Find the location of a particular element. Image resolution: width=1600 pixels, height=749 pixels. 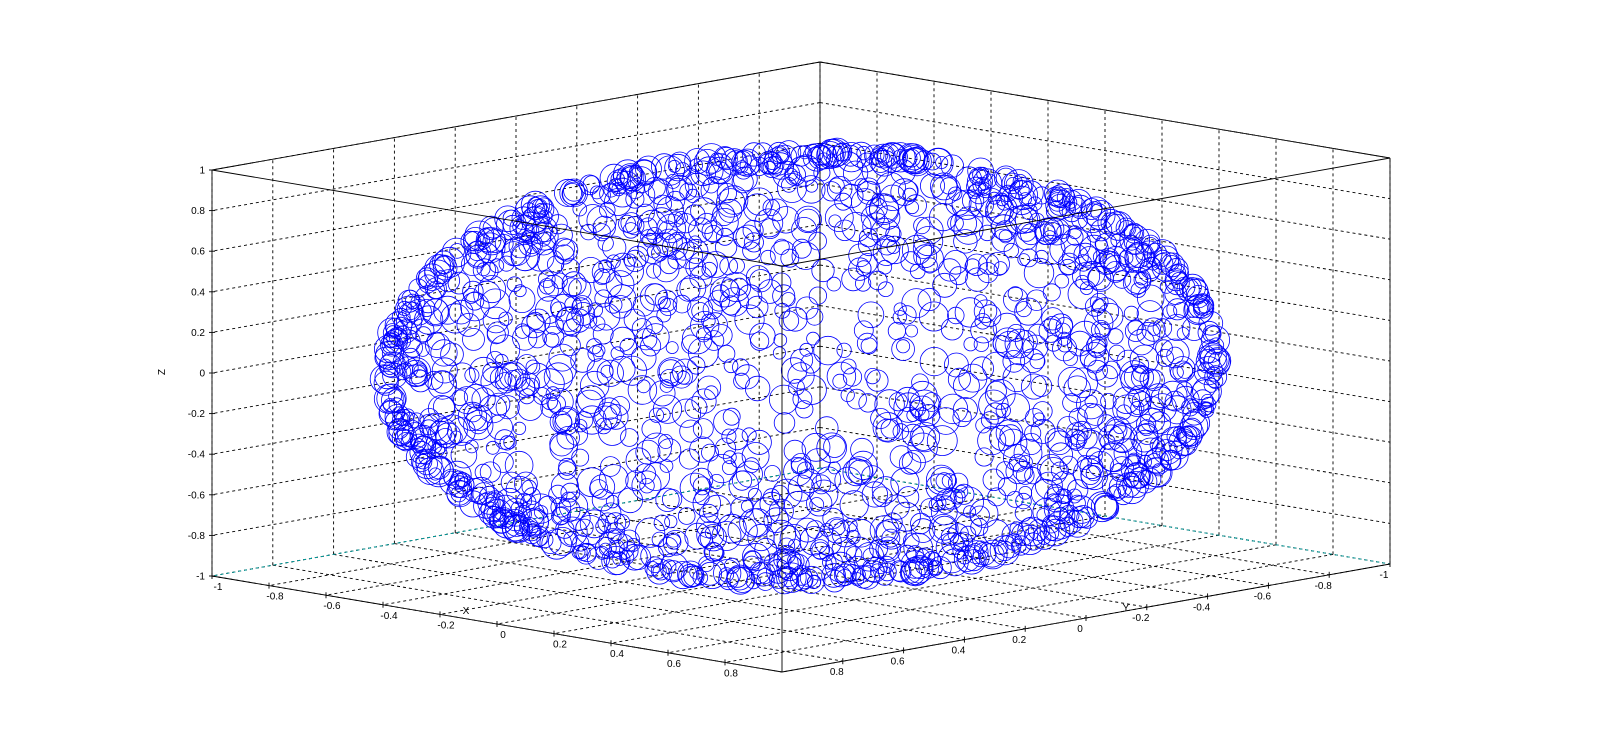

z-tick-label: 0 is located at coordinates (202, 374).